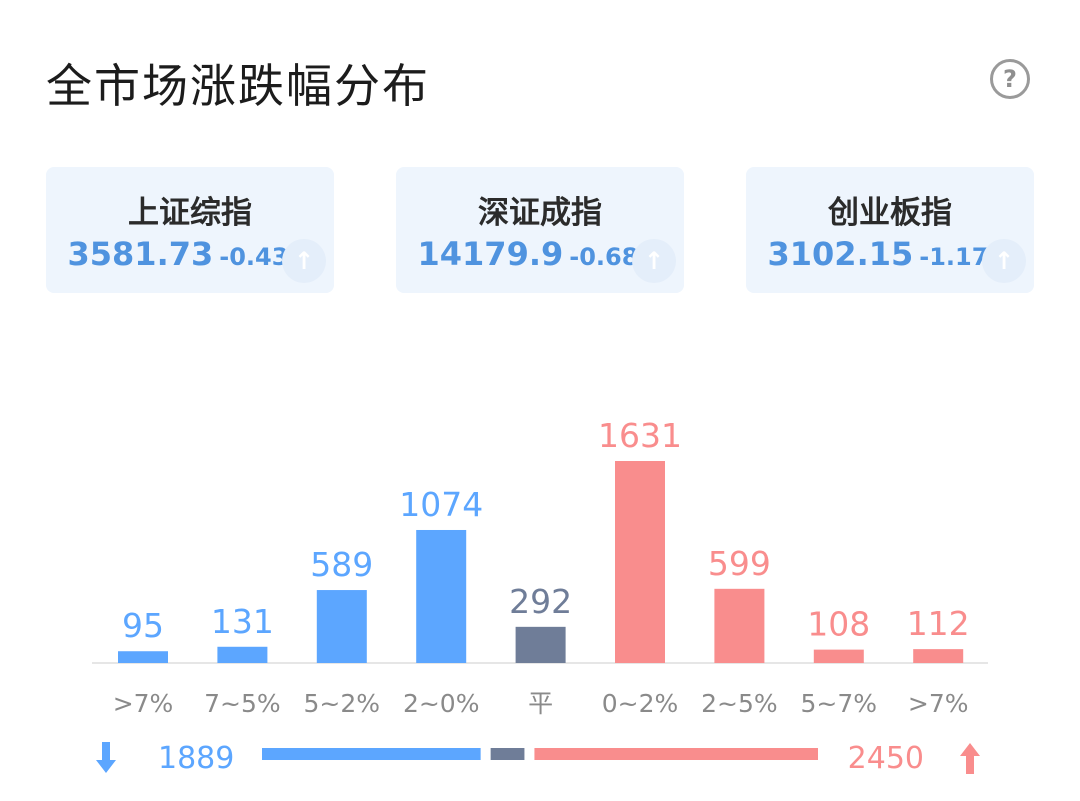 The height and width of the screenshot is (801, 1080). Describe the element at coordinates (739, 563) in the screenshot. I see `bar-value-label: 599` at that location.